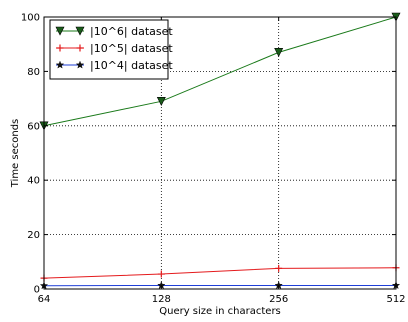 This screenshot has height=322, width=408. I want to click on x-tick-label: 256, so click(278, 299).